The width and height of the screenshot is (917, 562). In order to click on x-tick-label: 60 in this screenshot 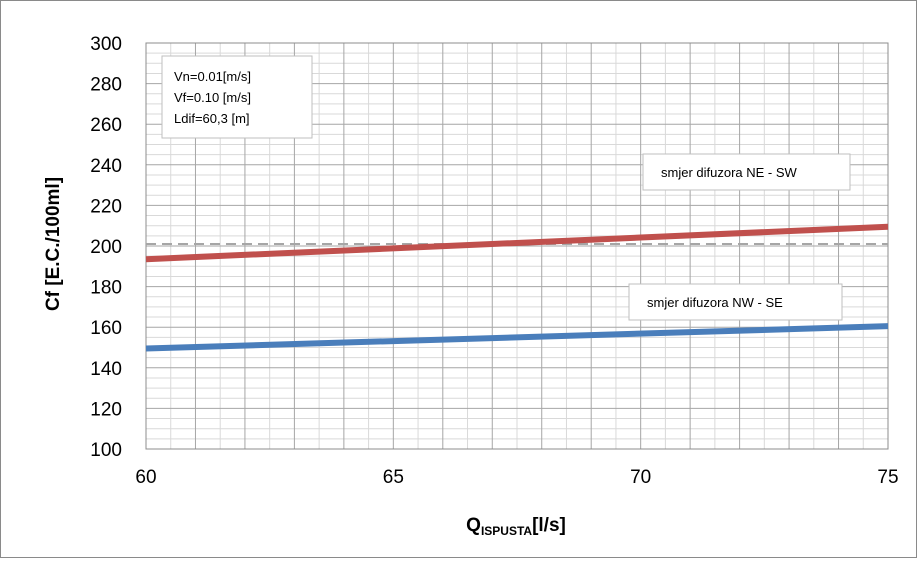, I will do `click(145, 477)`.